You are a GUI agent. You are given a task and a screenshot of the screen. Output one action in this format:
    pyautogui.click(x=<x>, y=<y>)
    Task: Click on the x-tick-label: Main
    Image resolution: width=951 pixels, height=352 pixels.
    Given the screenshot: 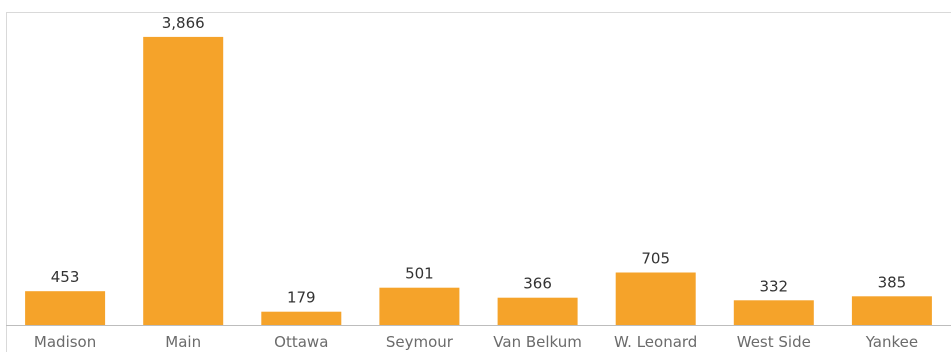 What is the action you would take?
    pyautogui.click(x=183, y=342)
    